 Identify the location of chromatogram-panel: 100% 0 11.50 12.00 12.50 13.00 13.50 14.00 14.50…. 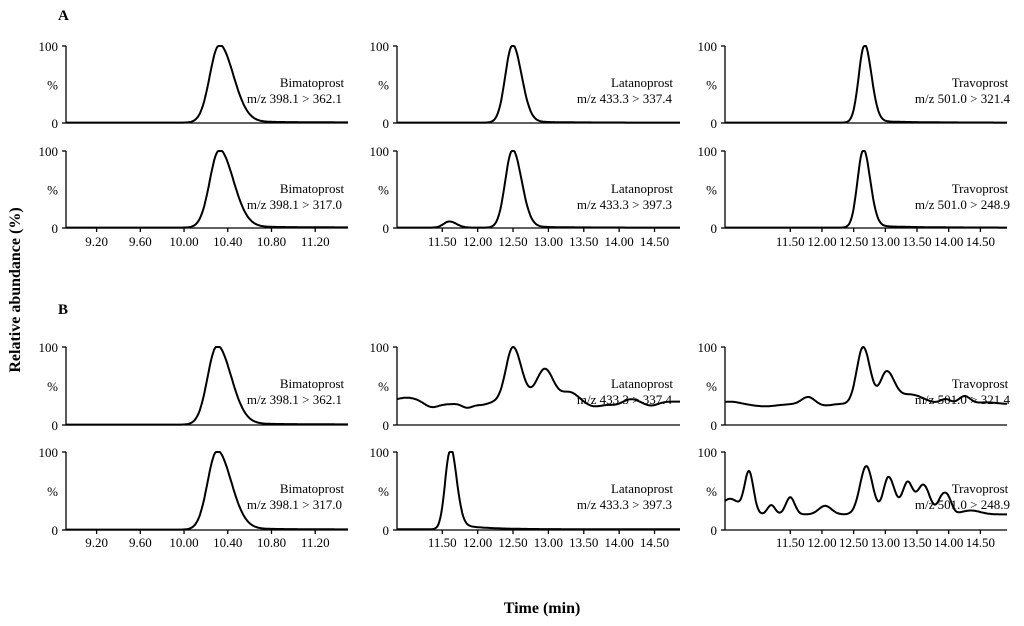
(854, 497).